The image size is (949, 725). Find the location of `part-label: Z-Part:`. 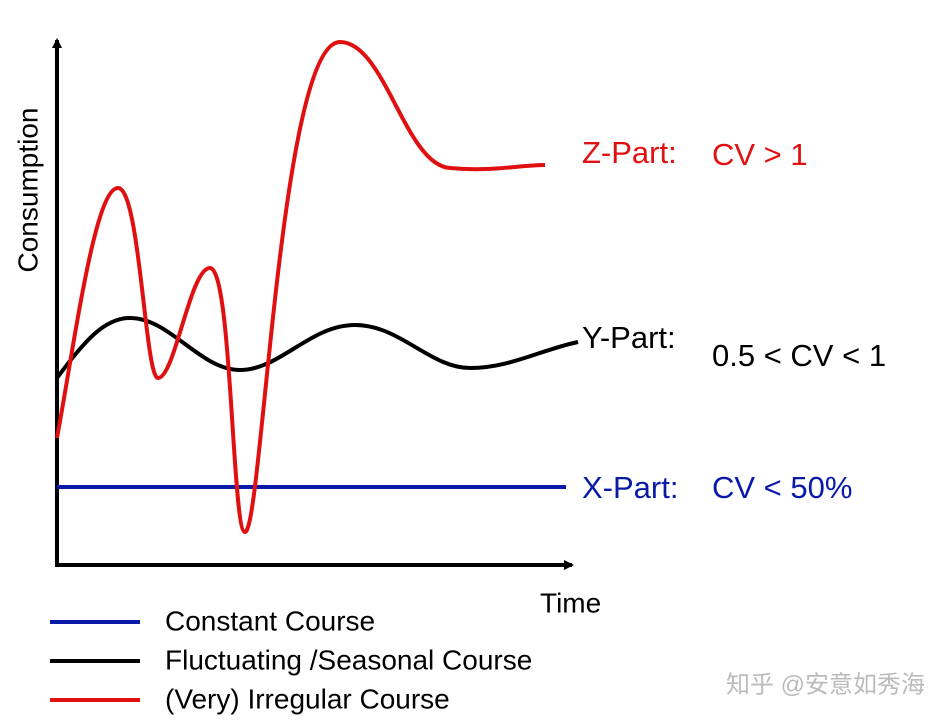

part-label: Z-Part: is located at coordinates (629, 152).